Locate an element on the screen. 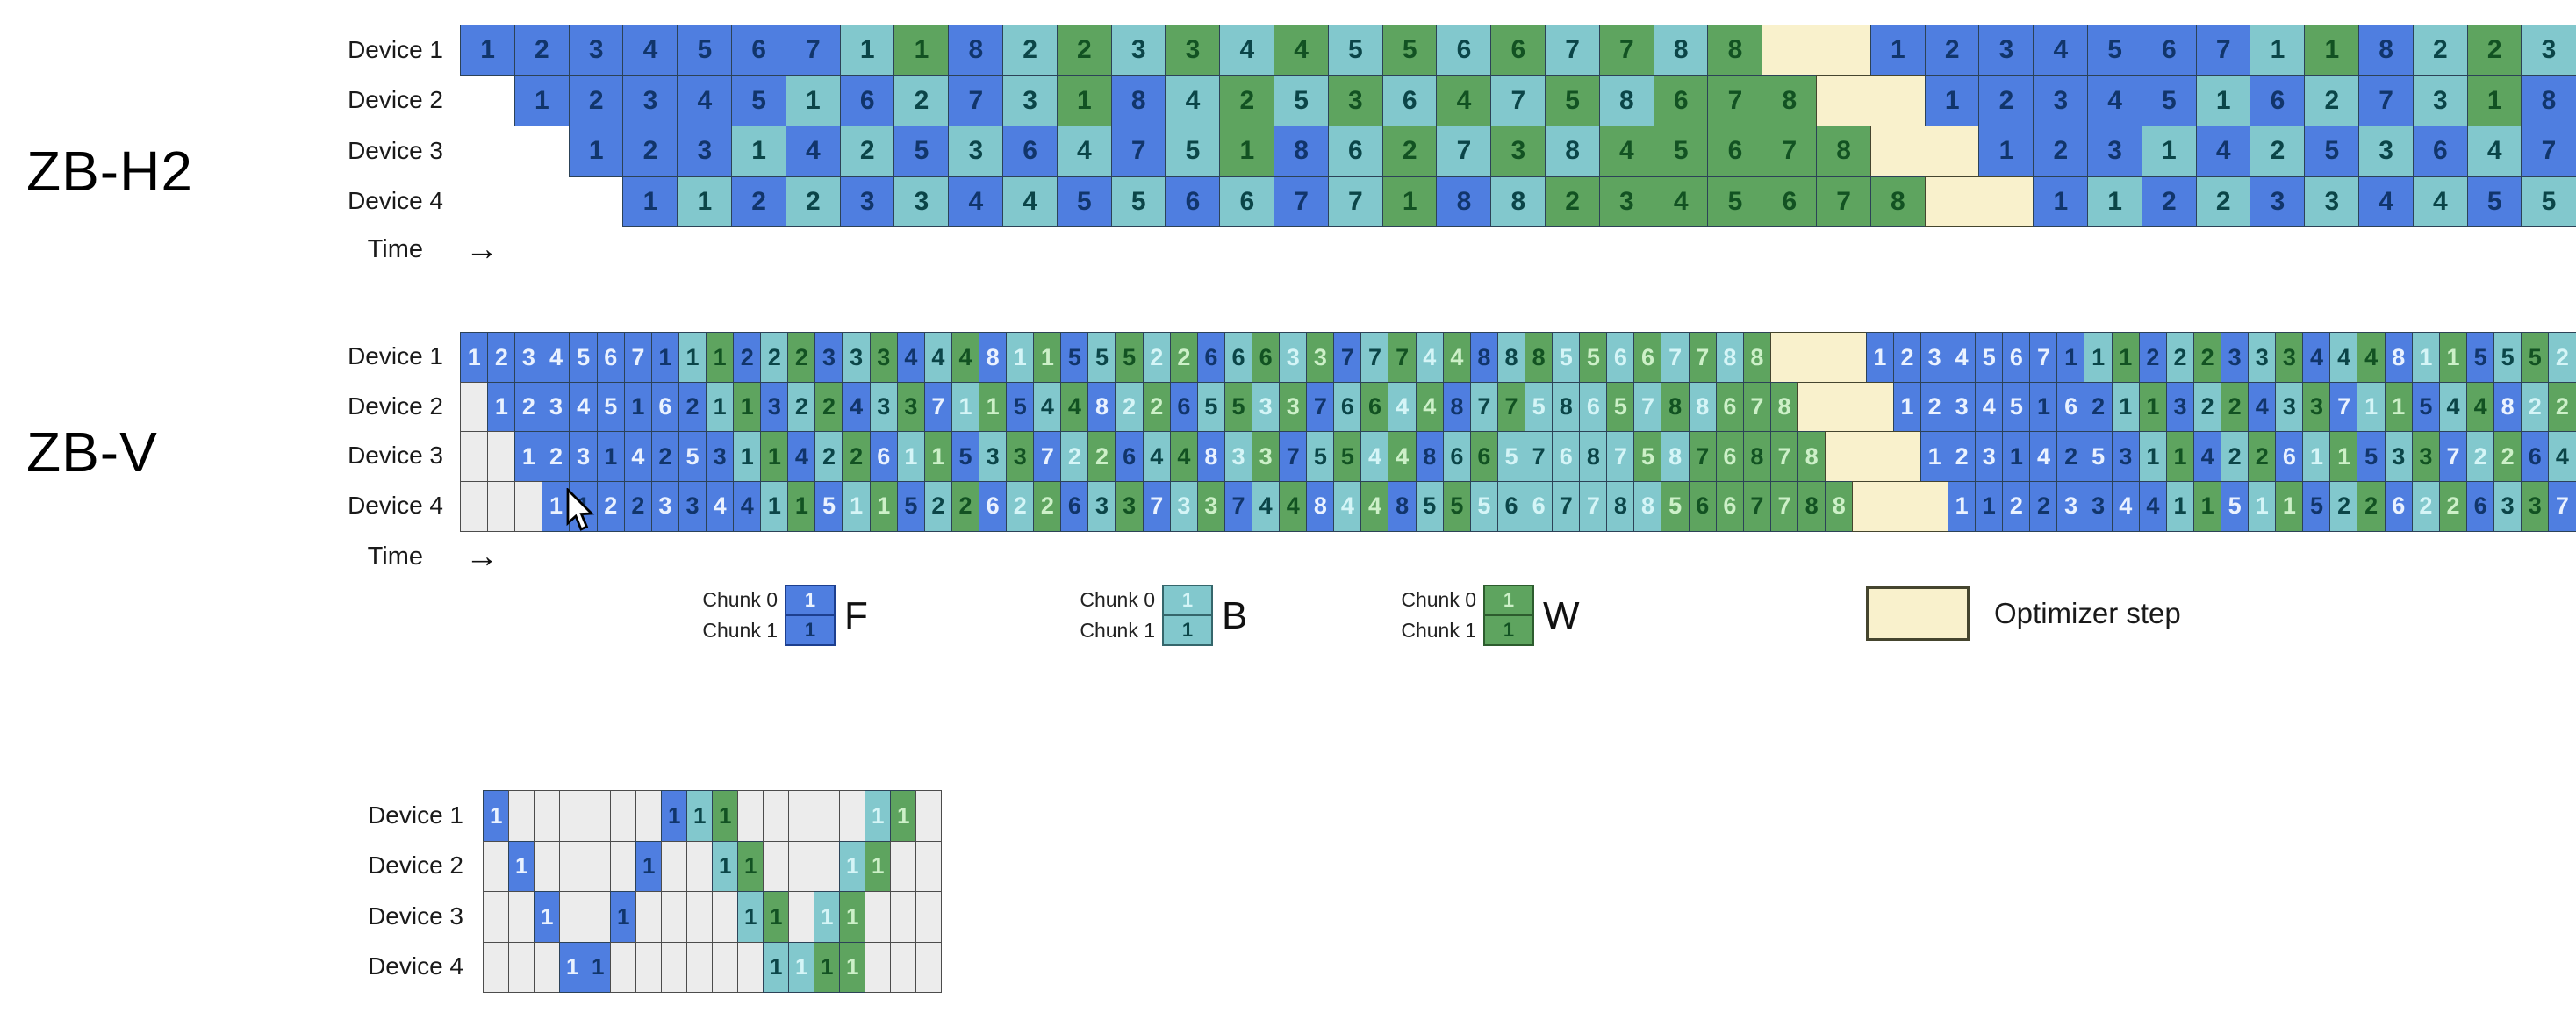  cell-W-mb4: 4 is located at coordinates (1302, 50).